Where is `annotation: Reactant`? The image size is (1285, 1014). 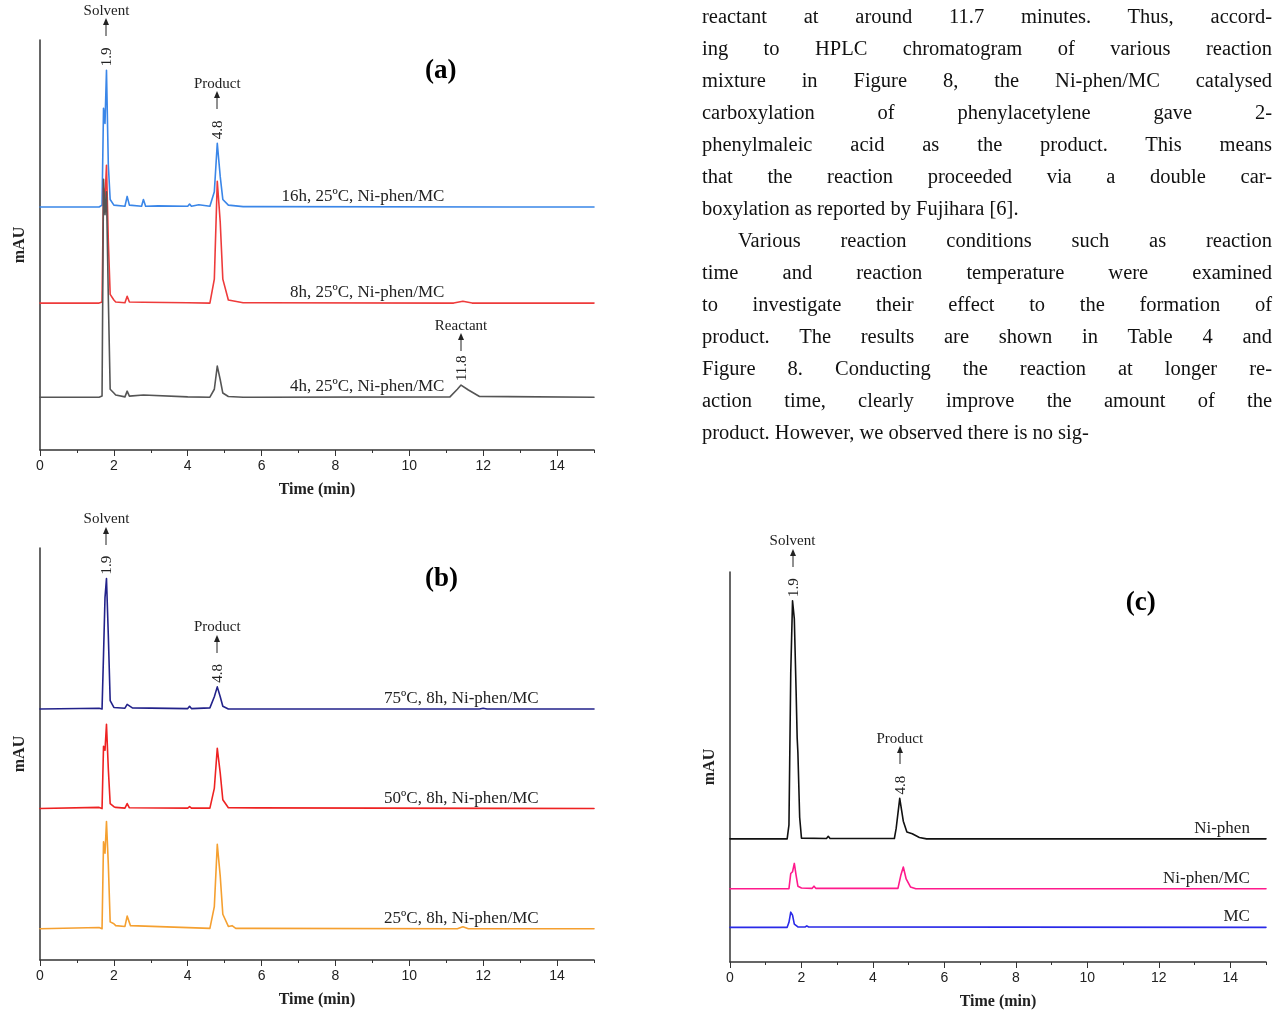
annotation: Reactant is located at coordinates (461, 324).